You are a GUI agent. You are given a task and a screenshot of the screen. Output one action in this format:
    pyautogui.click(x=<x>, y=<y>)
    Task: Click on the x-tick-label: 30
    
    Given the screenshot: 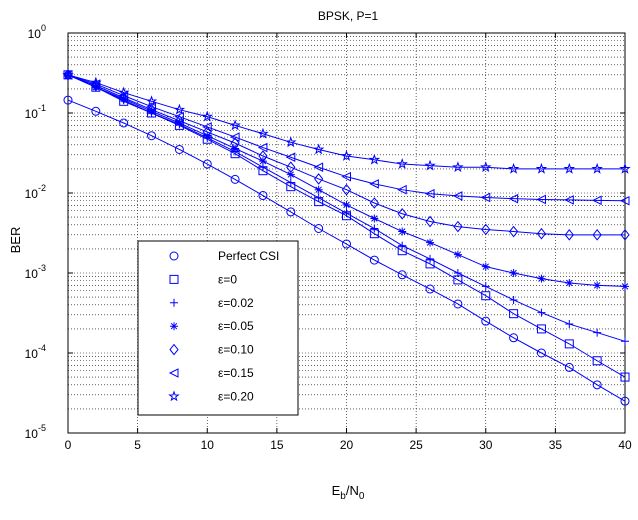 What is the action you would take?
    pyautogui.click(x=486, y=445)
    